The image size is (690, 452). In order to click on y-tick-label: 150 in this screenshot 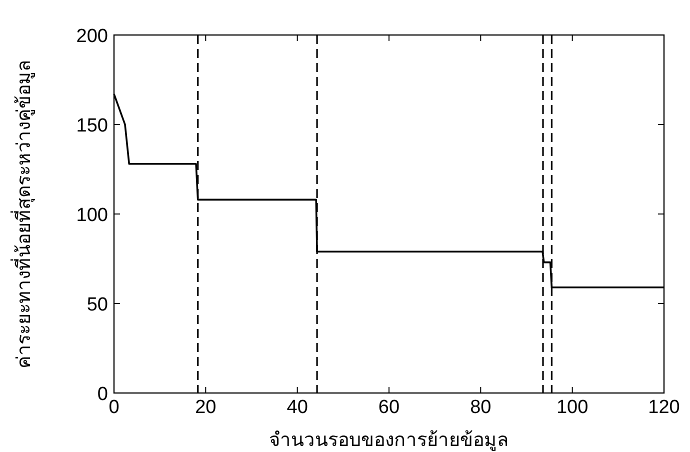, I will do `click(92, 126)`.